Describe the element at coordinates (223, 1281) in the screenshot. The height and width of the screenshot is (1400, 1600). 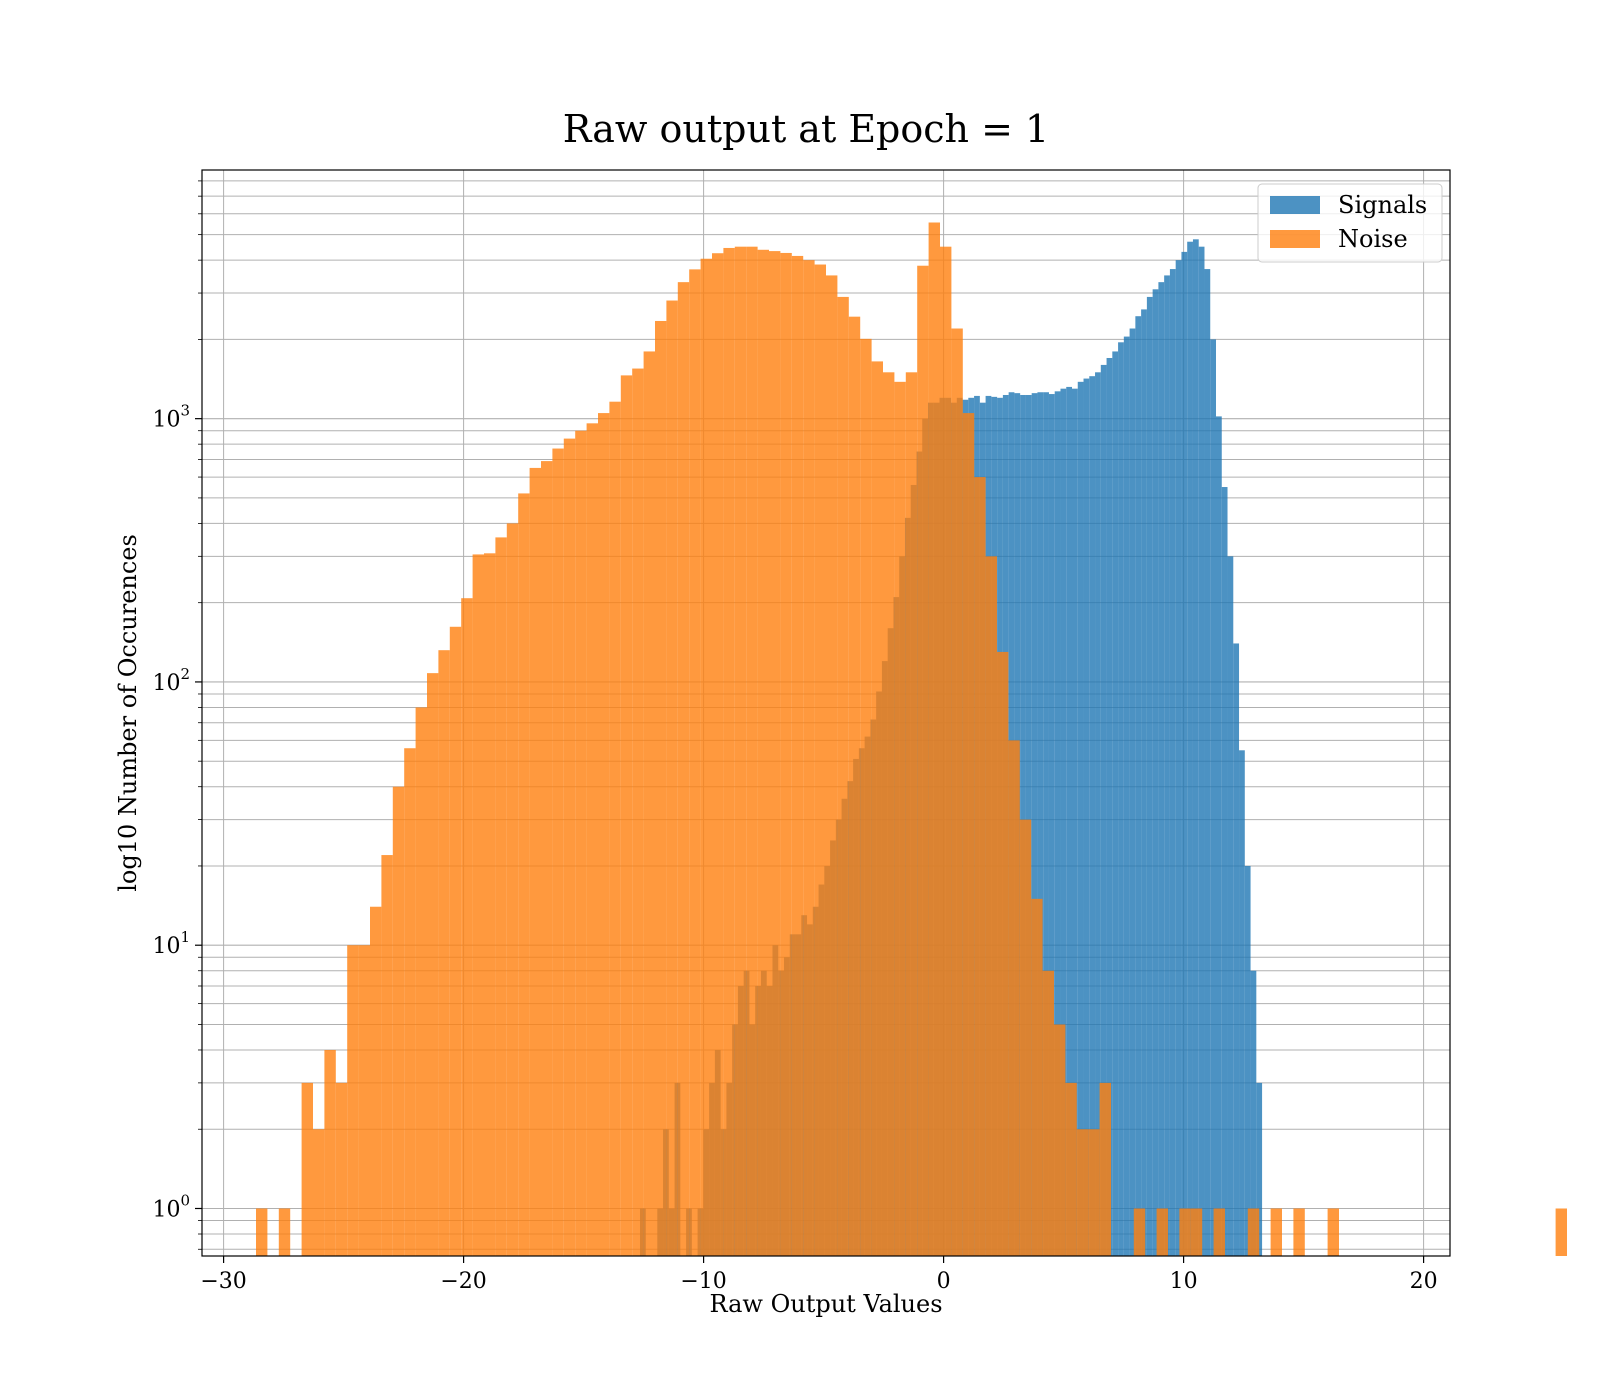
I see `x-tick-label: −30` at that location.